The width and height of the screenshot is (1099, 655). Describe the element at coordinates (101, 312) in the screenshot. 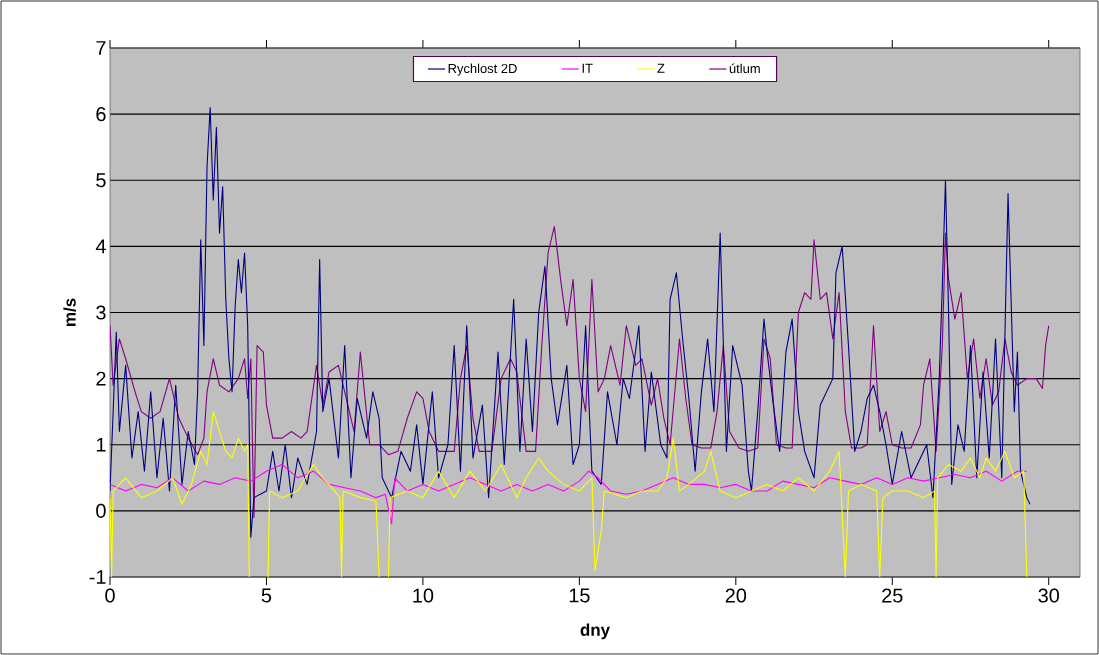

I see `y-tick-label: 3` at that location.